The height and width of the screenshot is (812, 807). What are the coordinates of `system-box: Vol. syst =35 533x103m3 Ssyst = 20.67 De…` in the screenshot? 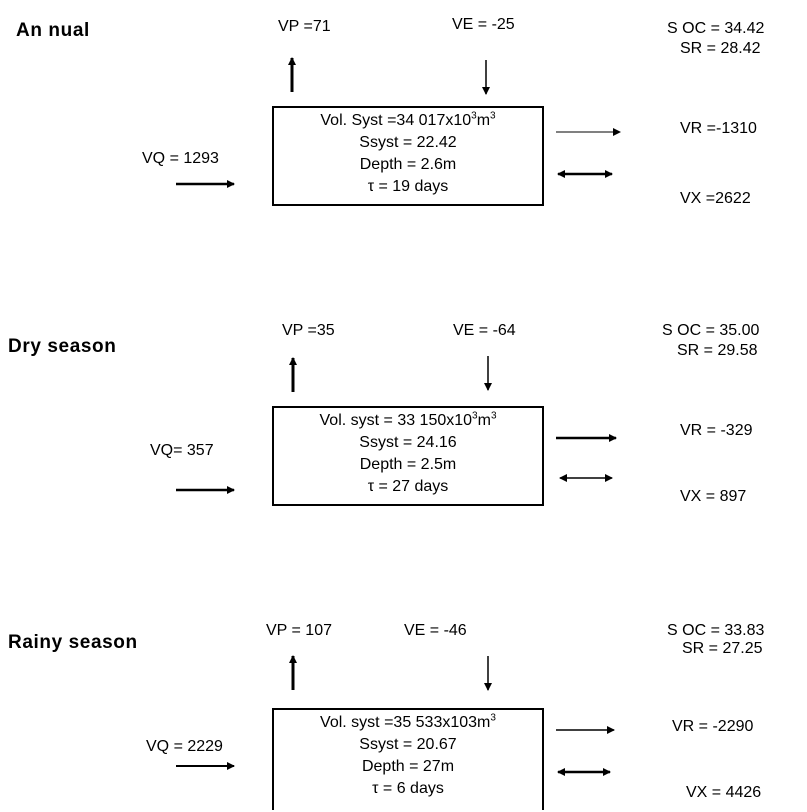 It's located at (408, 759).